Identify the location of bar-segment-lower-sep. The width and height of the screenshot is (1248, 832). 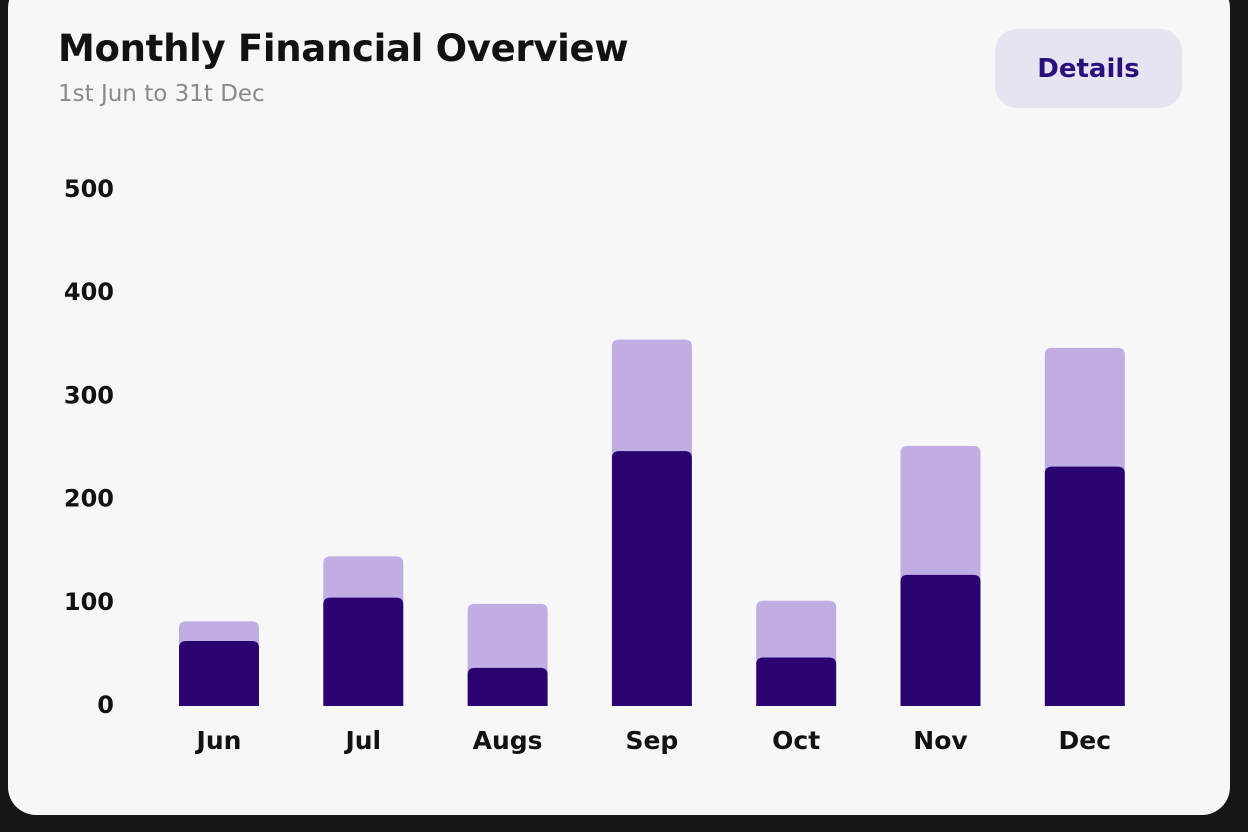
(651, 578).